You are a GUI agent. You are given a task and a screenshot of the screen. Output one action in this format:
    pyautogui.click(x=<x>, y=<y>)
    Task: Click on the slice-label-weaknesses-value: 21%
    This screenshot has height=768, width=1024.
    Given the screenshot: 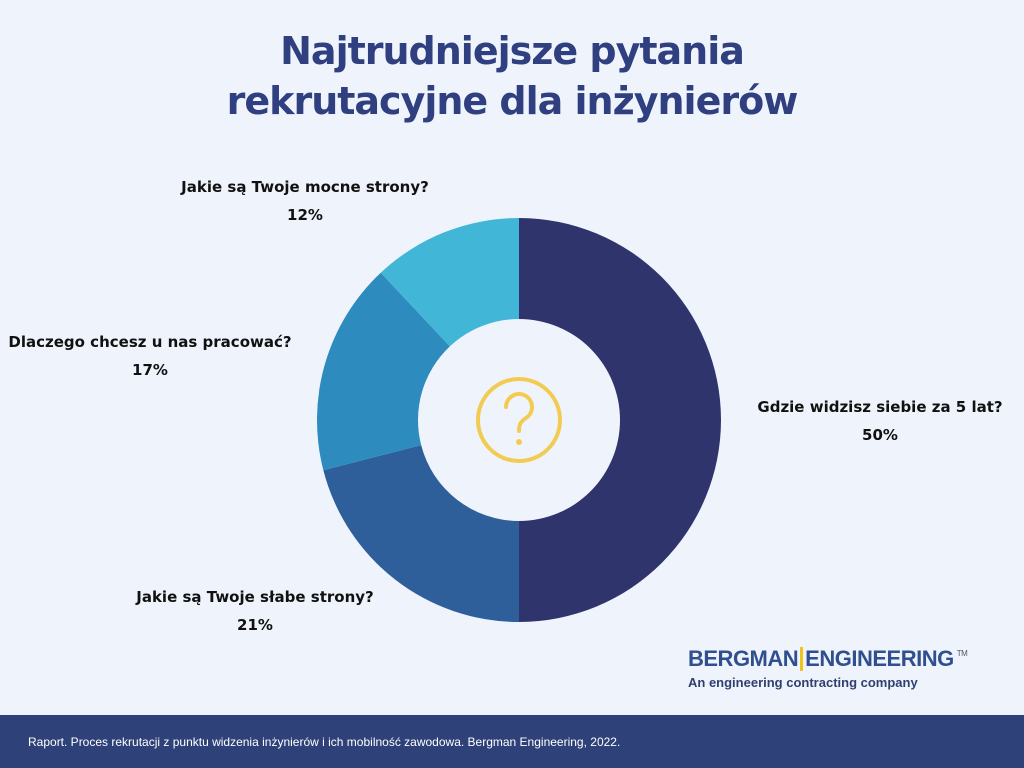 What is the action you would take?
    pyautogui.click(x=255, y=625)
    